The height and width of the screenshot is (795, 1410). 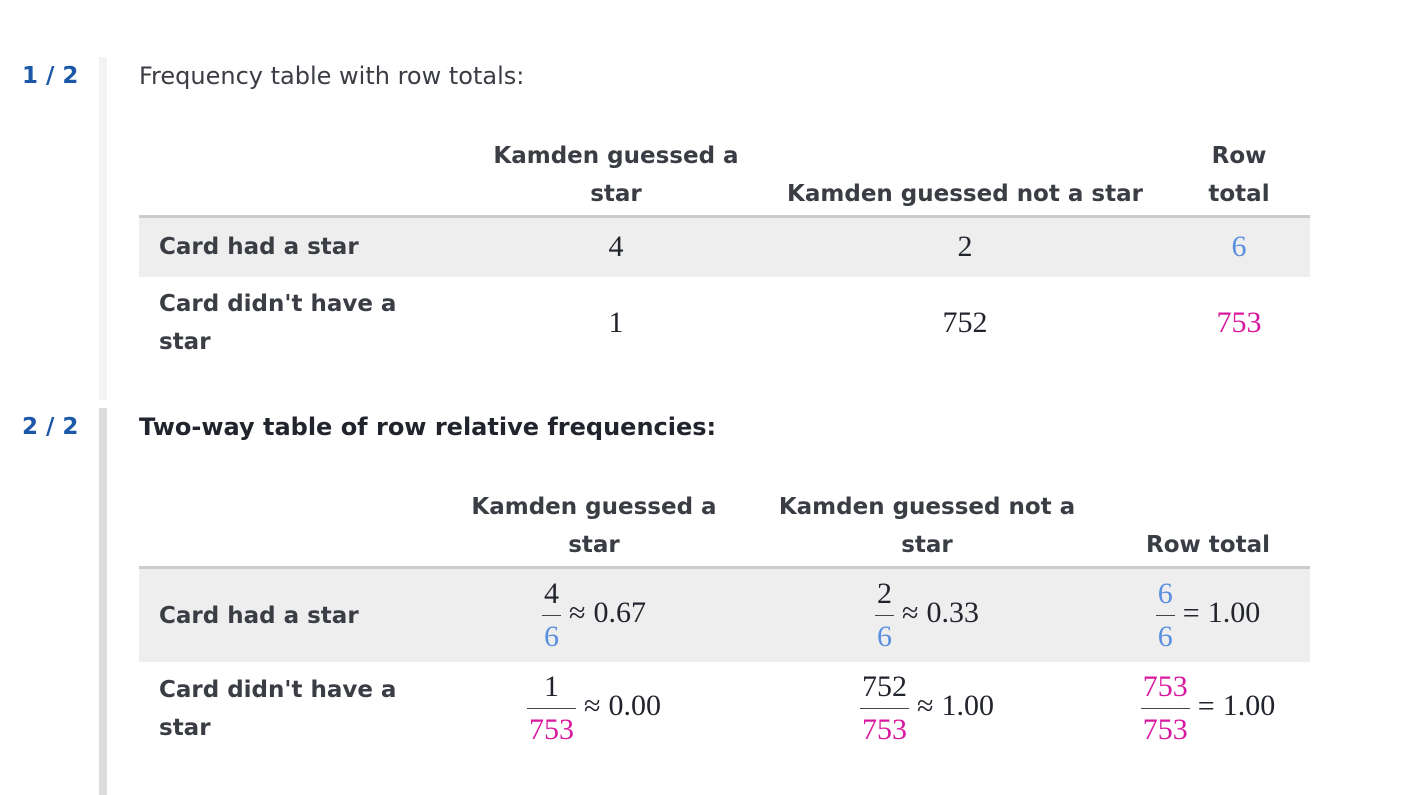 I want to click on cell-value: 753, so click(x=1239, y=322).